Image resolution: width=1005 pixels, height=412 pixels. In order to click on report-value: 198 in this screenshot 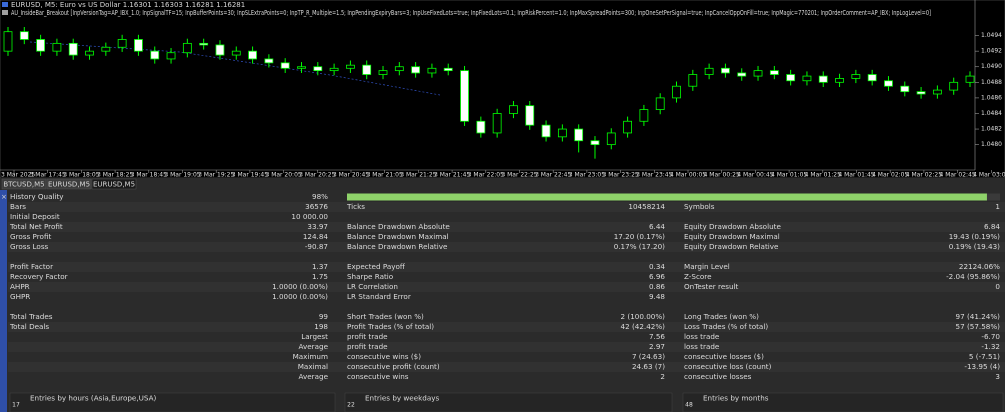, I will do `click(321, 326)`.